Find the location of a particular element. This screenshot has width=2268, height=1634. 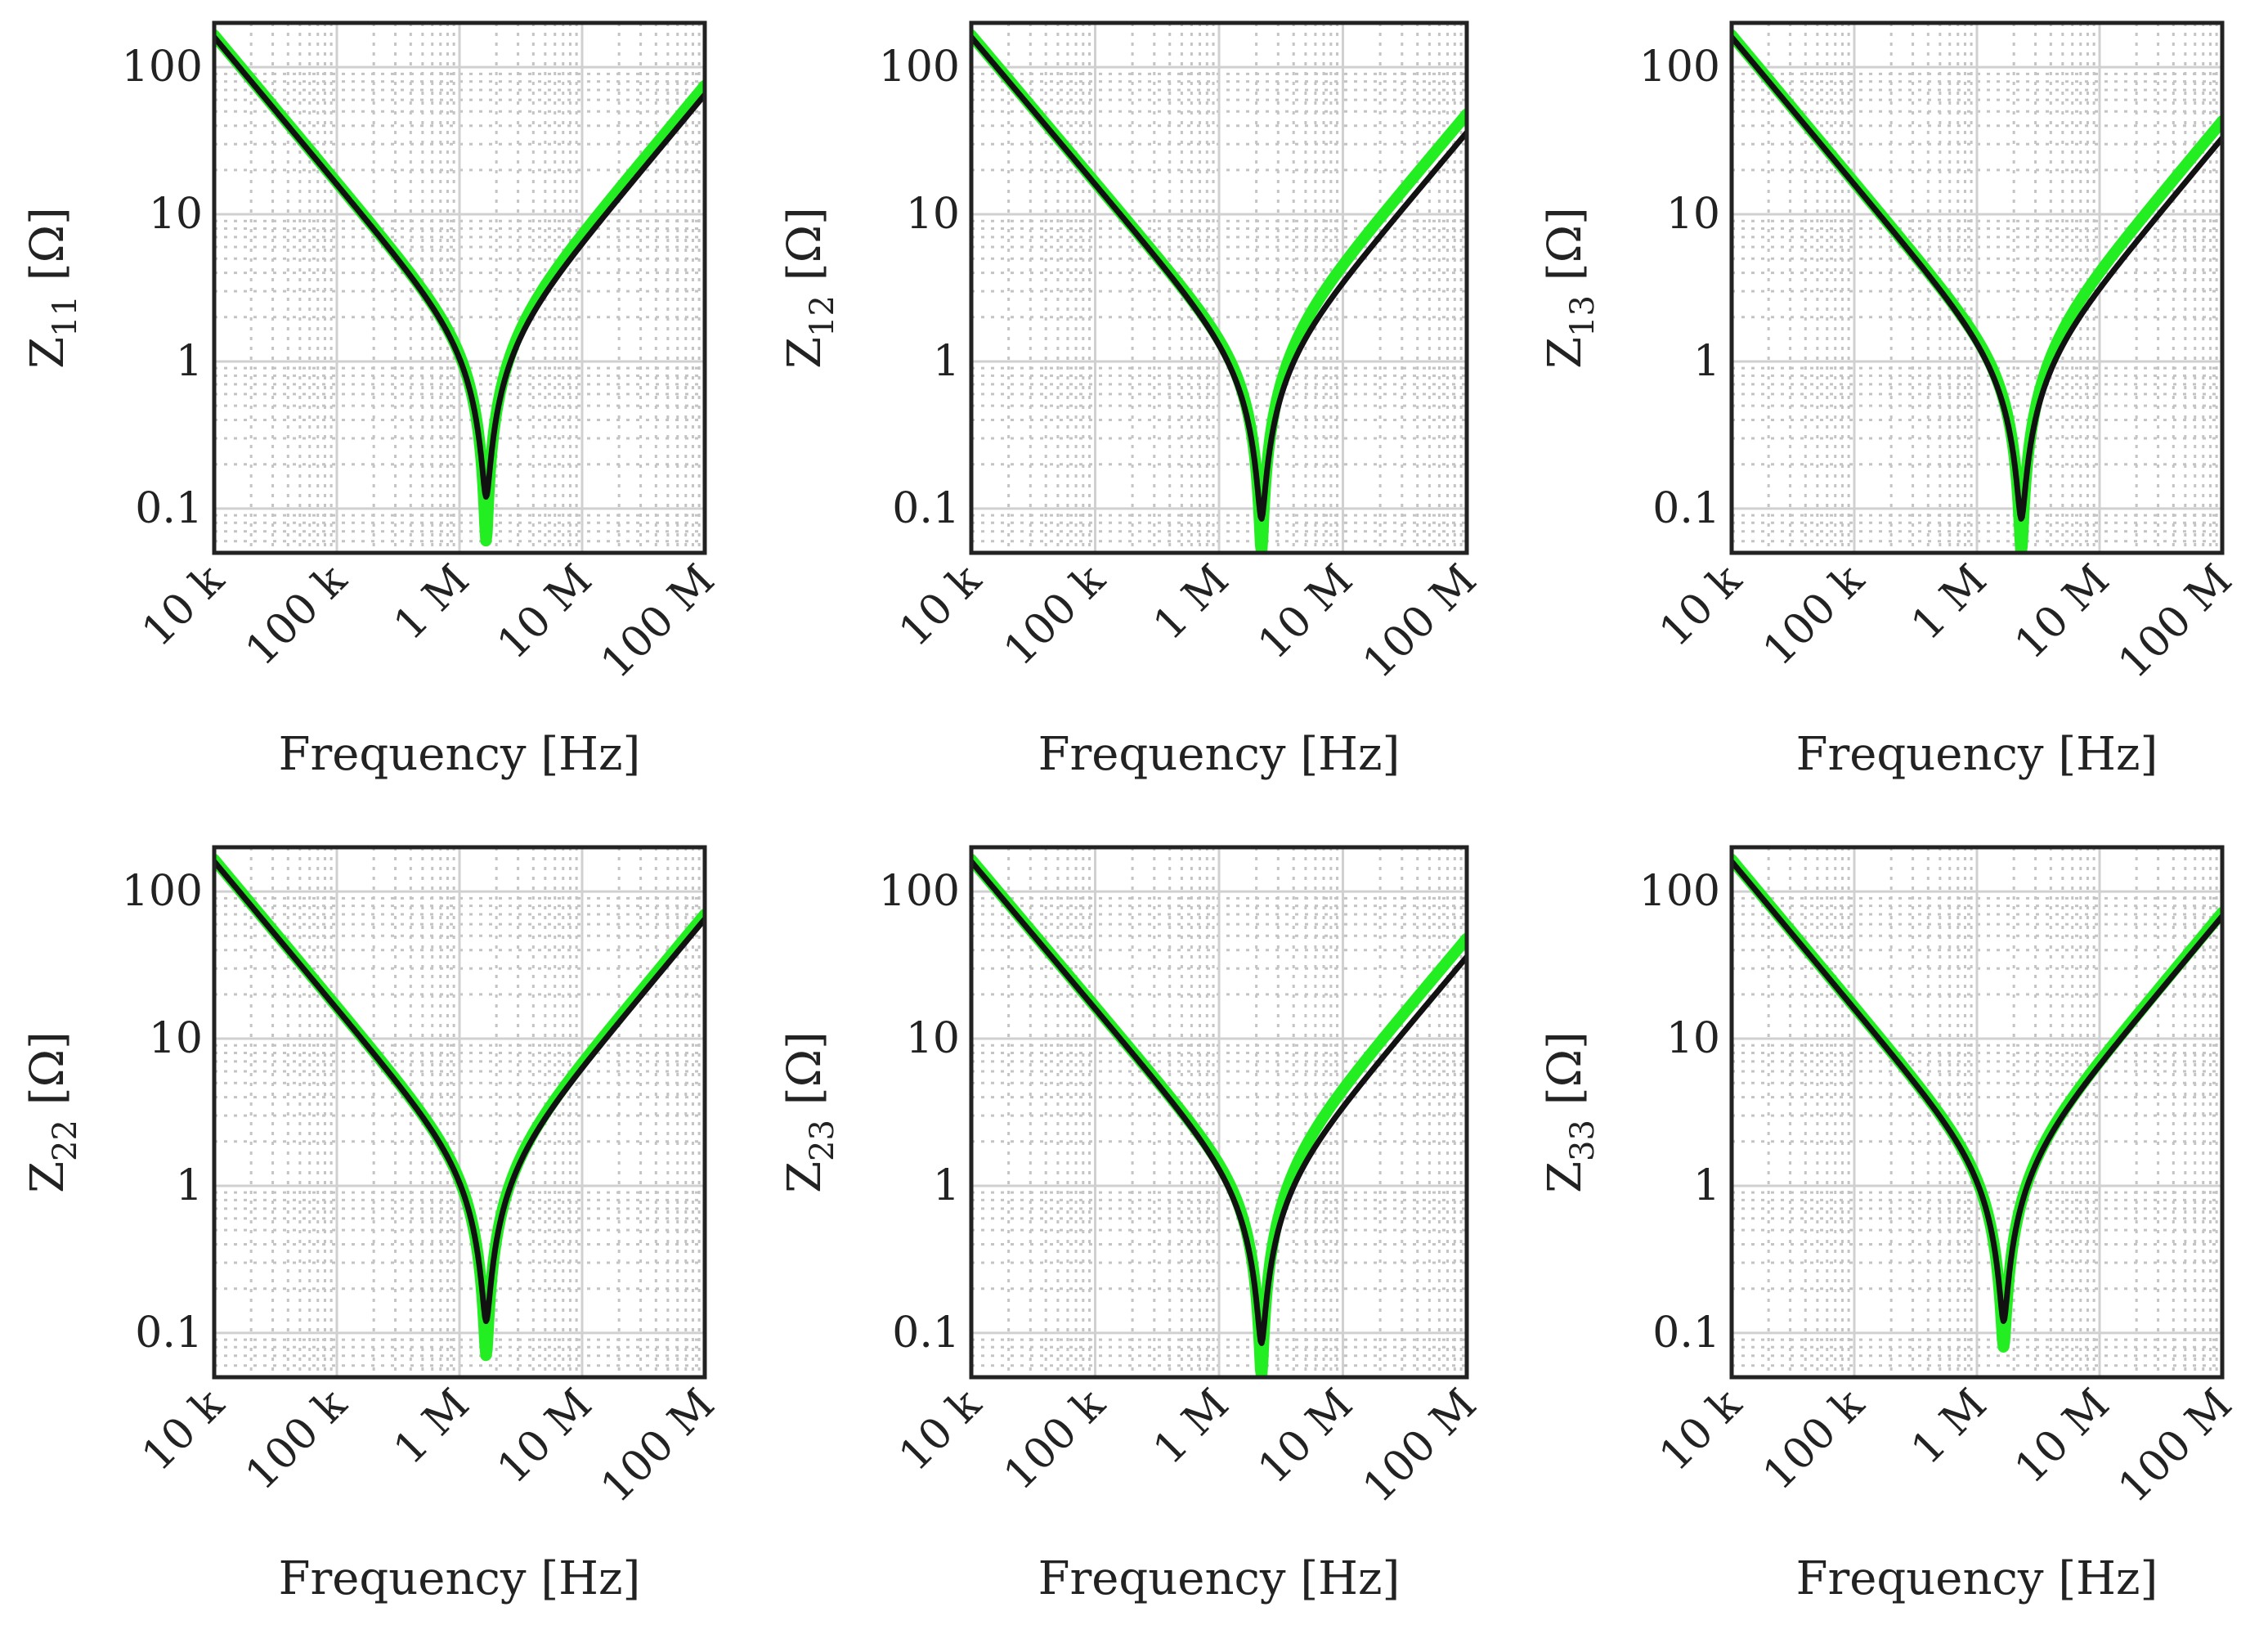

y-axis-subscript: 33 is located at coordinates (1583, 1140).